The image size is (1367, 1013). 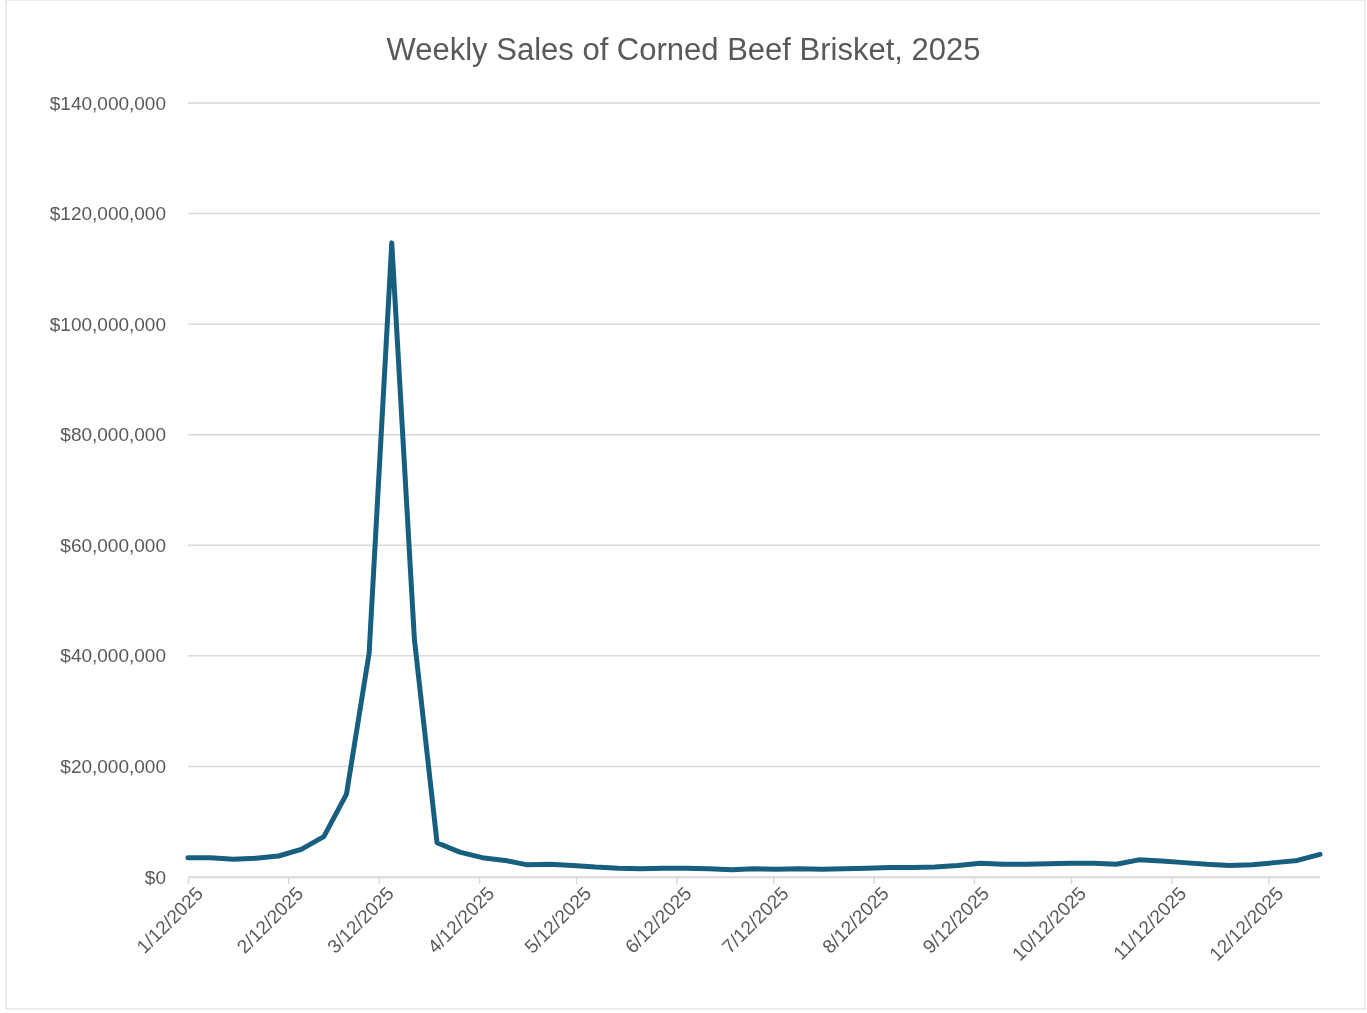 I want to click on y-tick-label: $40,000,000, so click(x=113, y=656).